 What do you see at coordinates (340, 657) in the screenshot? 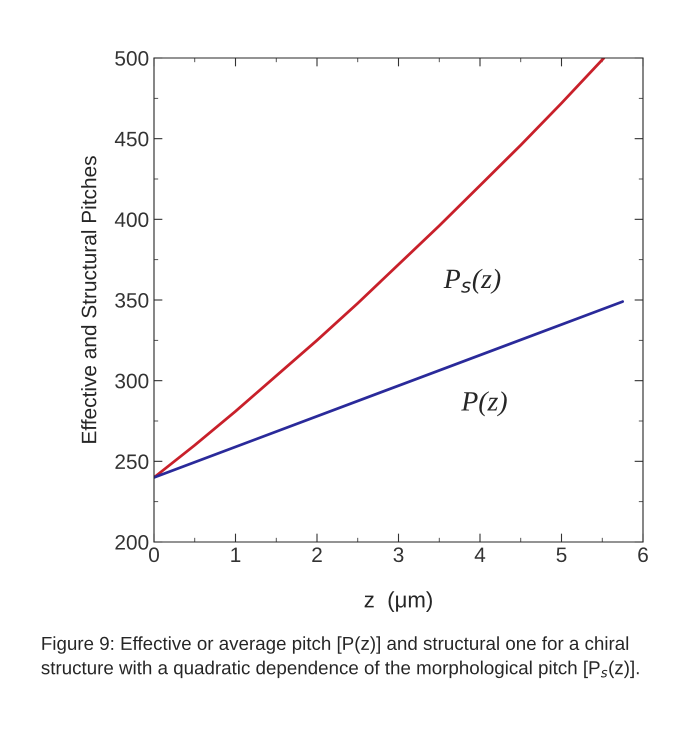
I see `caption: Figure 9: Effective or average pitch [P(z)] and structural one for a chiral structure with a quadratic dependence of the morphological pitch [P$_{s}$(z)].` at bounding box center [340, 657].